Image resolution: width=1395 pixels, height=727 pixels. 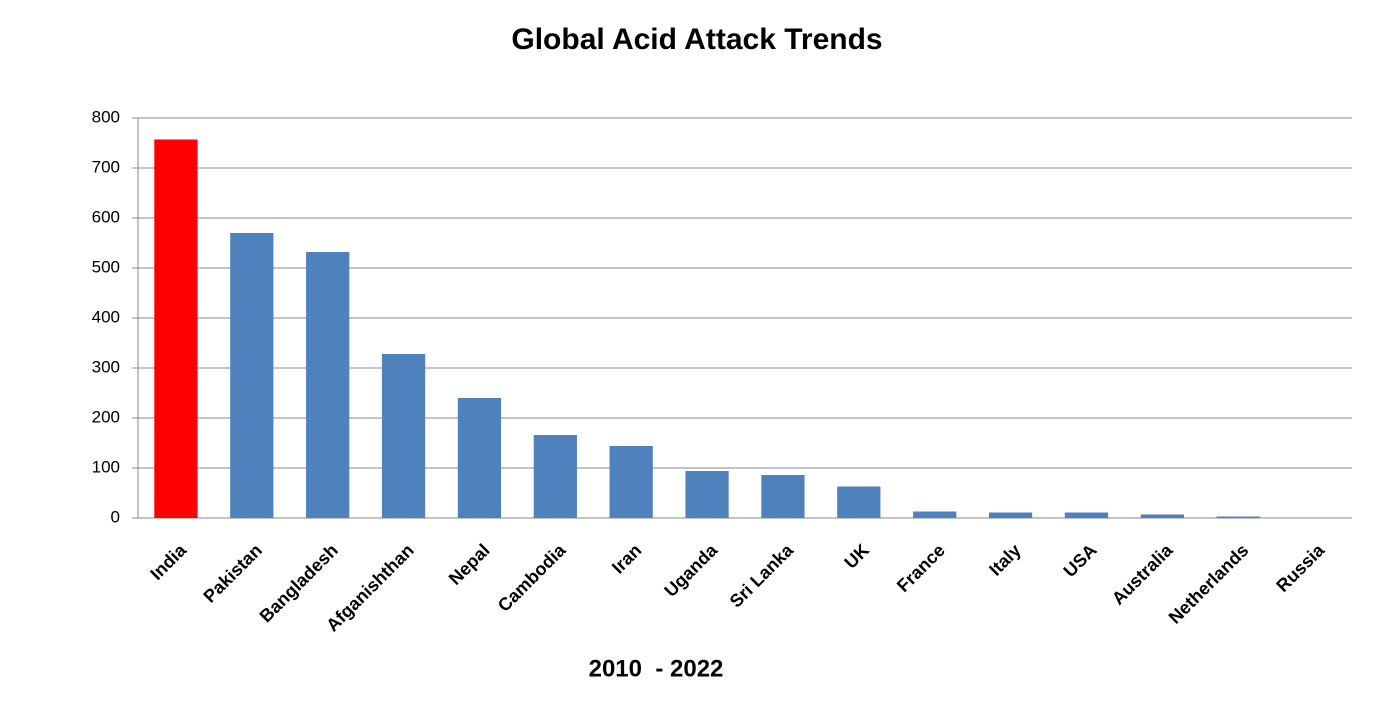 I want to click on y-tick-label: 600, so click(x=106, y=216).